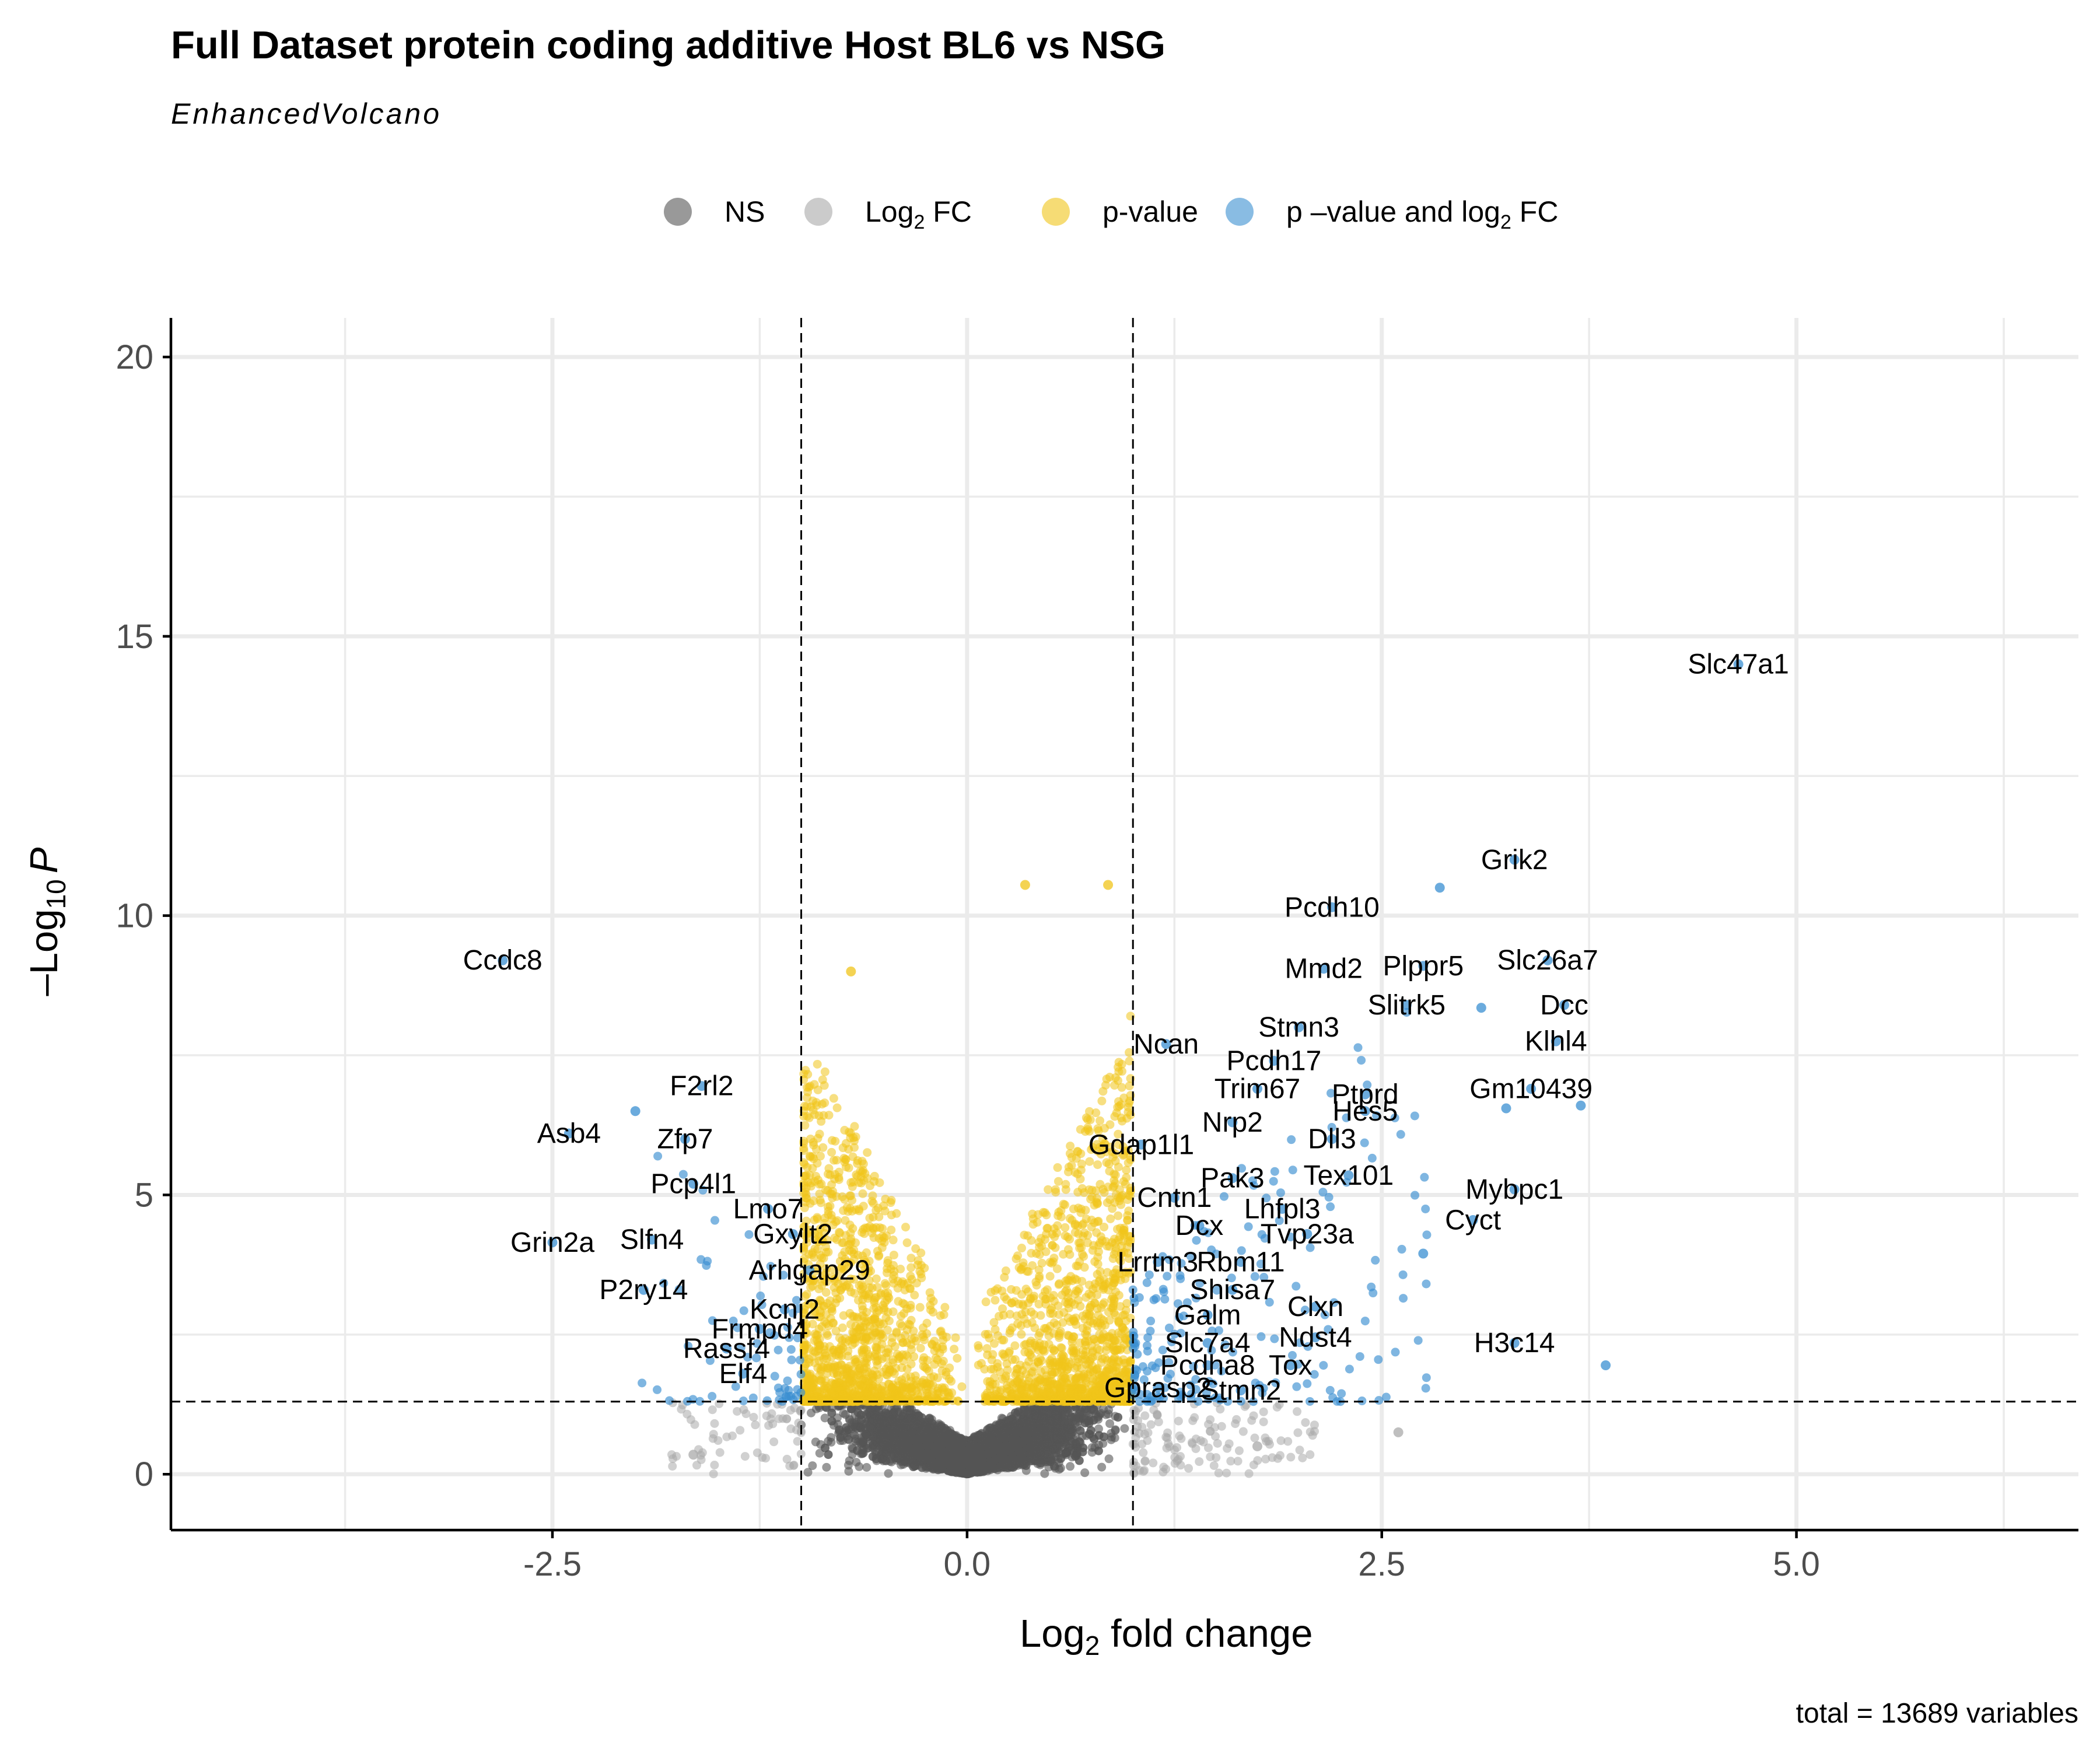 The width and height of the screenshot is (2100, 1750). I want to click on legend-label-text: Log, so click(889, 211).